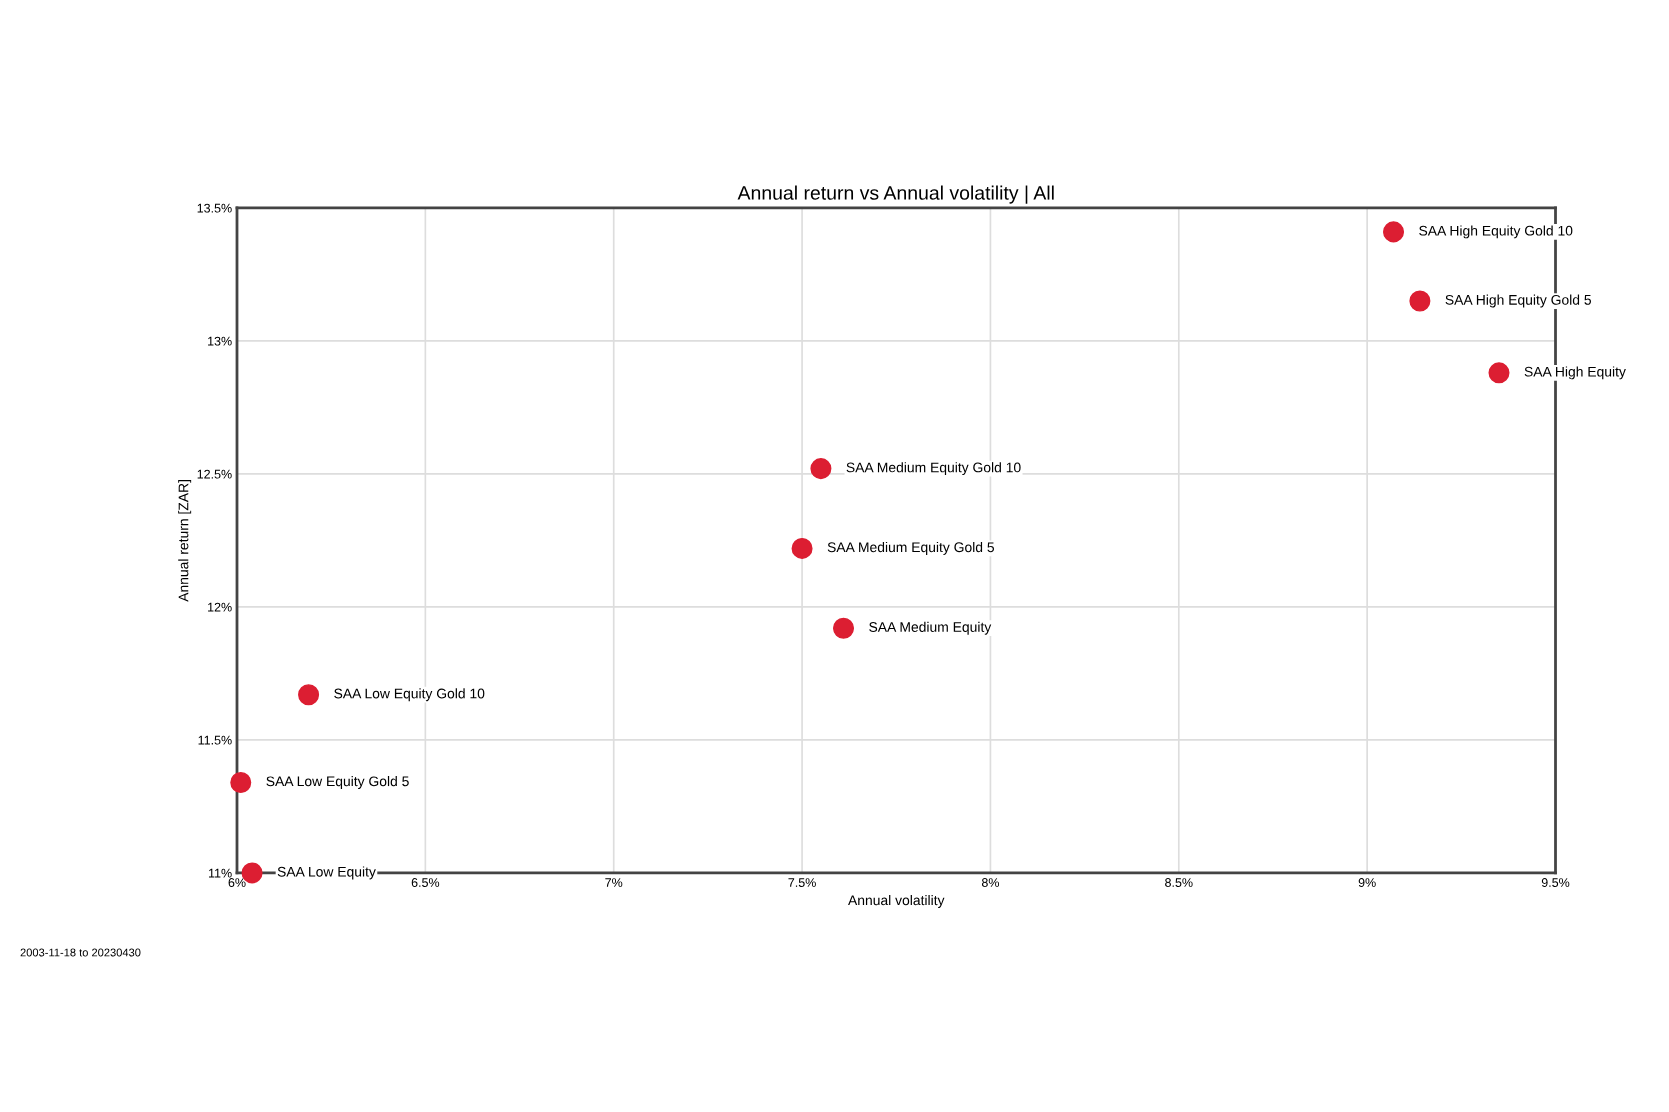 The image size is (1669, 1112). What do you see at coordinates (802, 882) in the screenshot?
I see `x-tick-label: 7.5%` at bounding box center [802, 882].